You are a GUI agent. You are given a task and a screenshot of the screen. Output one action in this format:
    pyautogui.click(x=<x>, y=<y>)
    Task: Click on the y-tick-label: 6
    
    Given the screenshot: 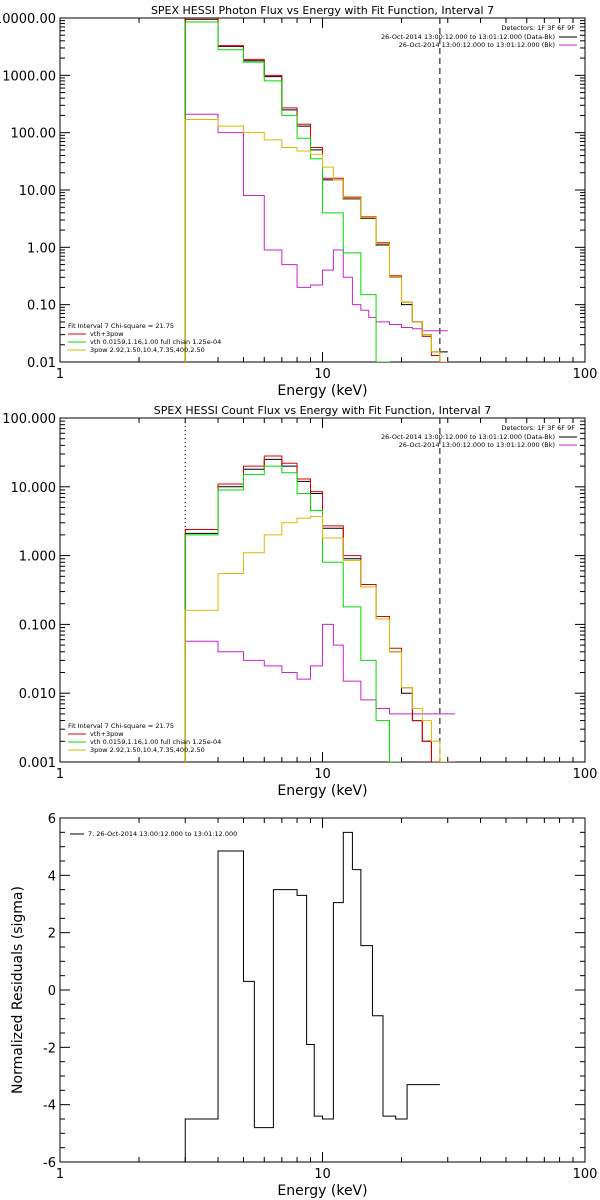 What is the action you would take?
    pyautogui.click(x=52, y=819)
    